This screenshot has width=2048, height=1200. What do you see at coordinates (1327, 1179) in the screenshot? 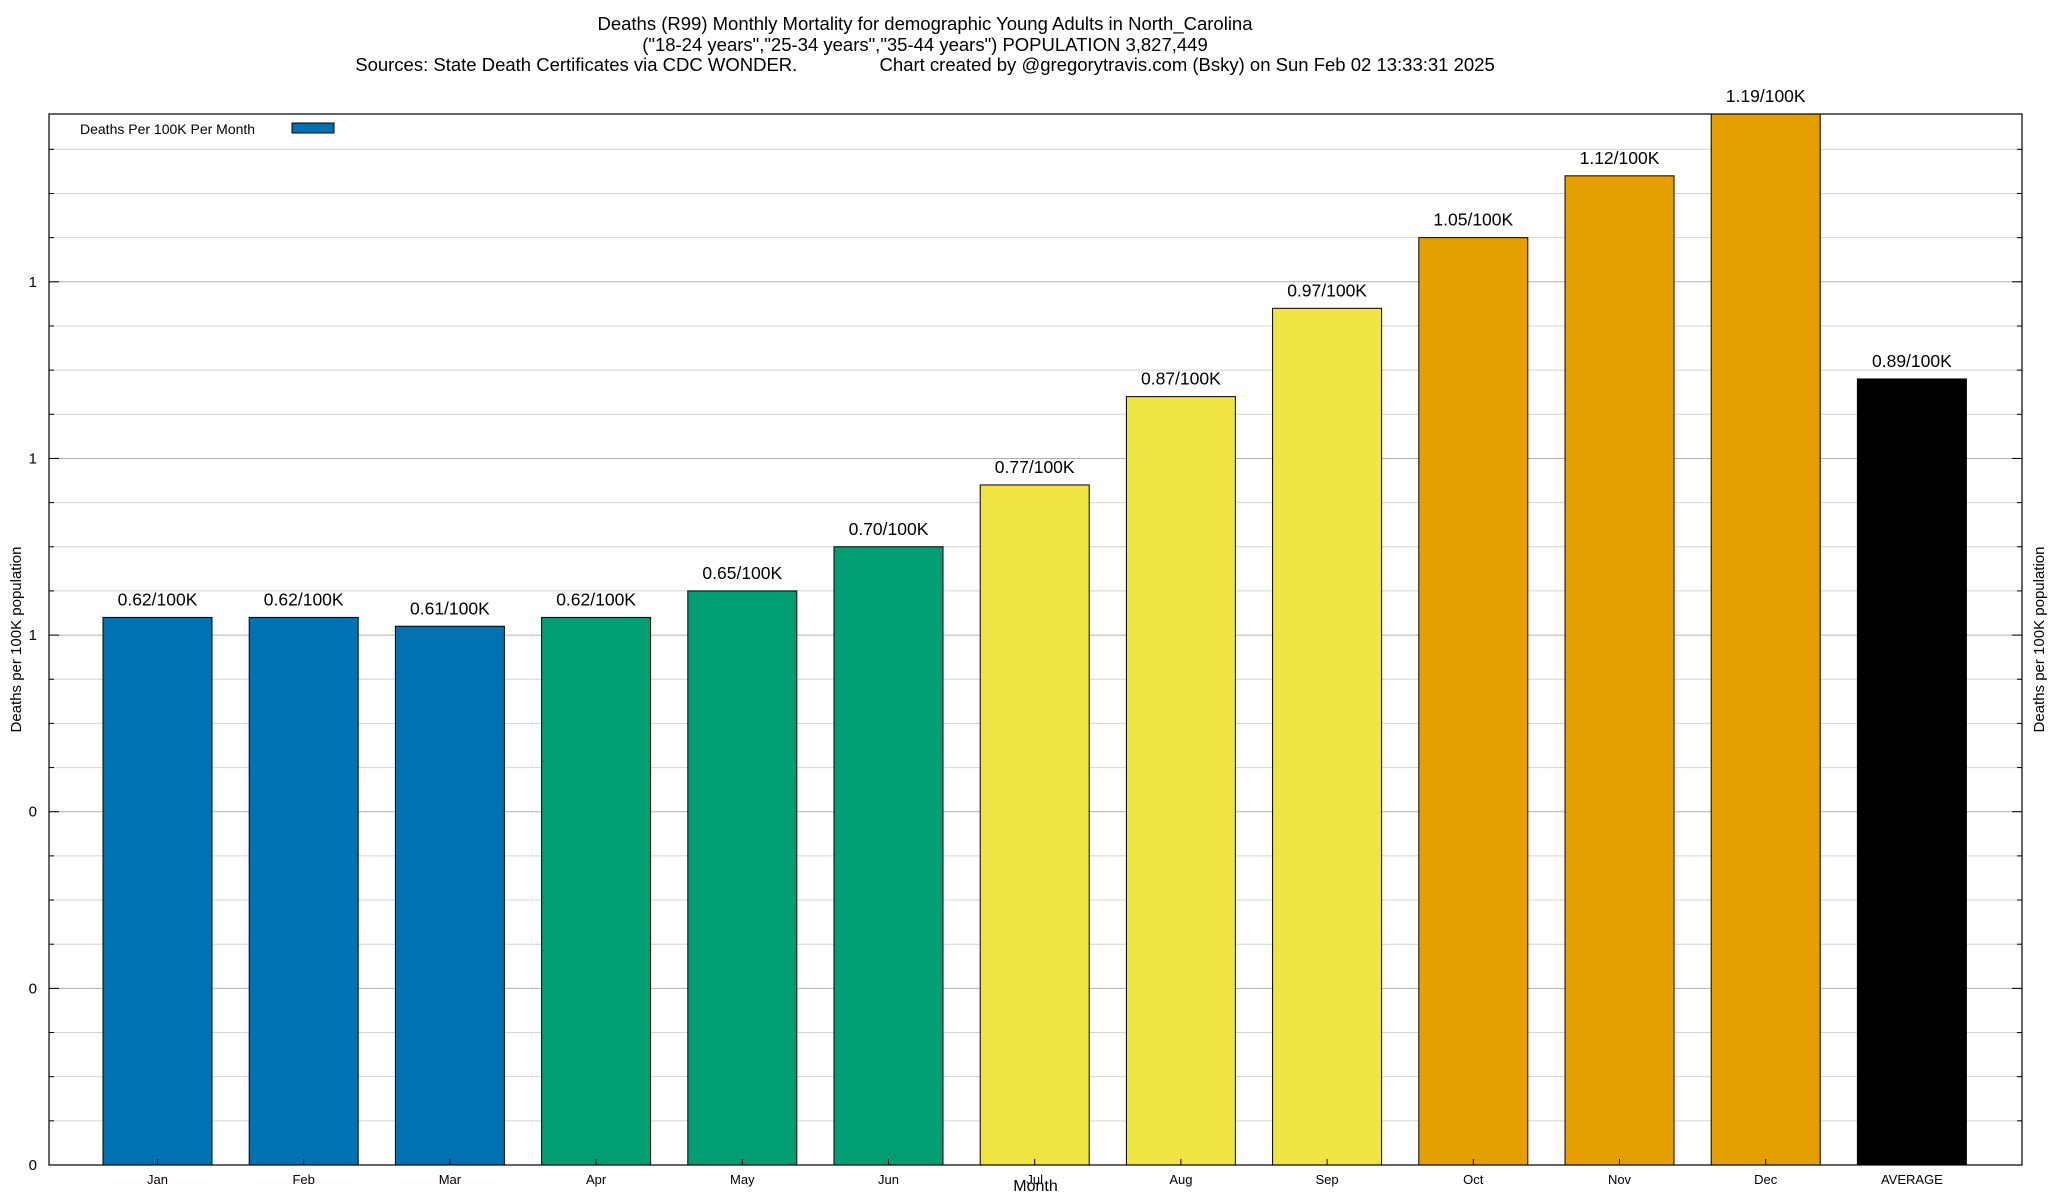
I see `x-tick-label: Sep` at bounding box center [1327, 1179].